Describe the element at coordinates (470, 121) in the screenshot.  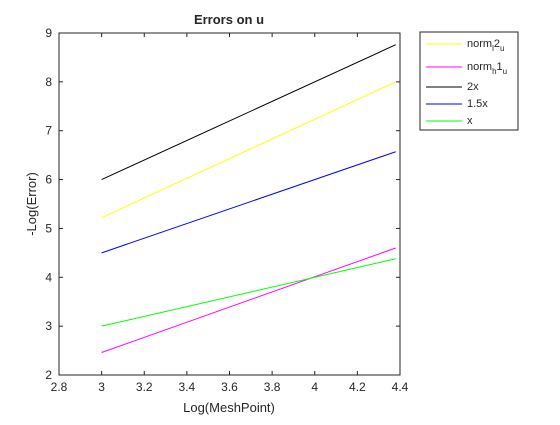
I see `legend-label-4: x` at that location.